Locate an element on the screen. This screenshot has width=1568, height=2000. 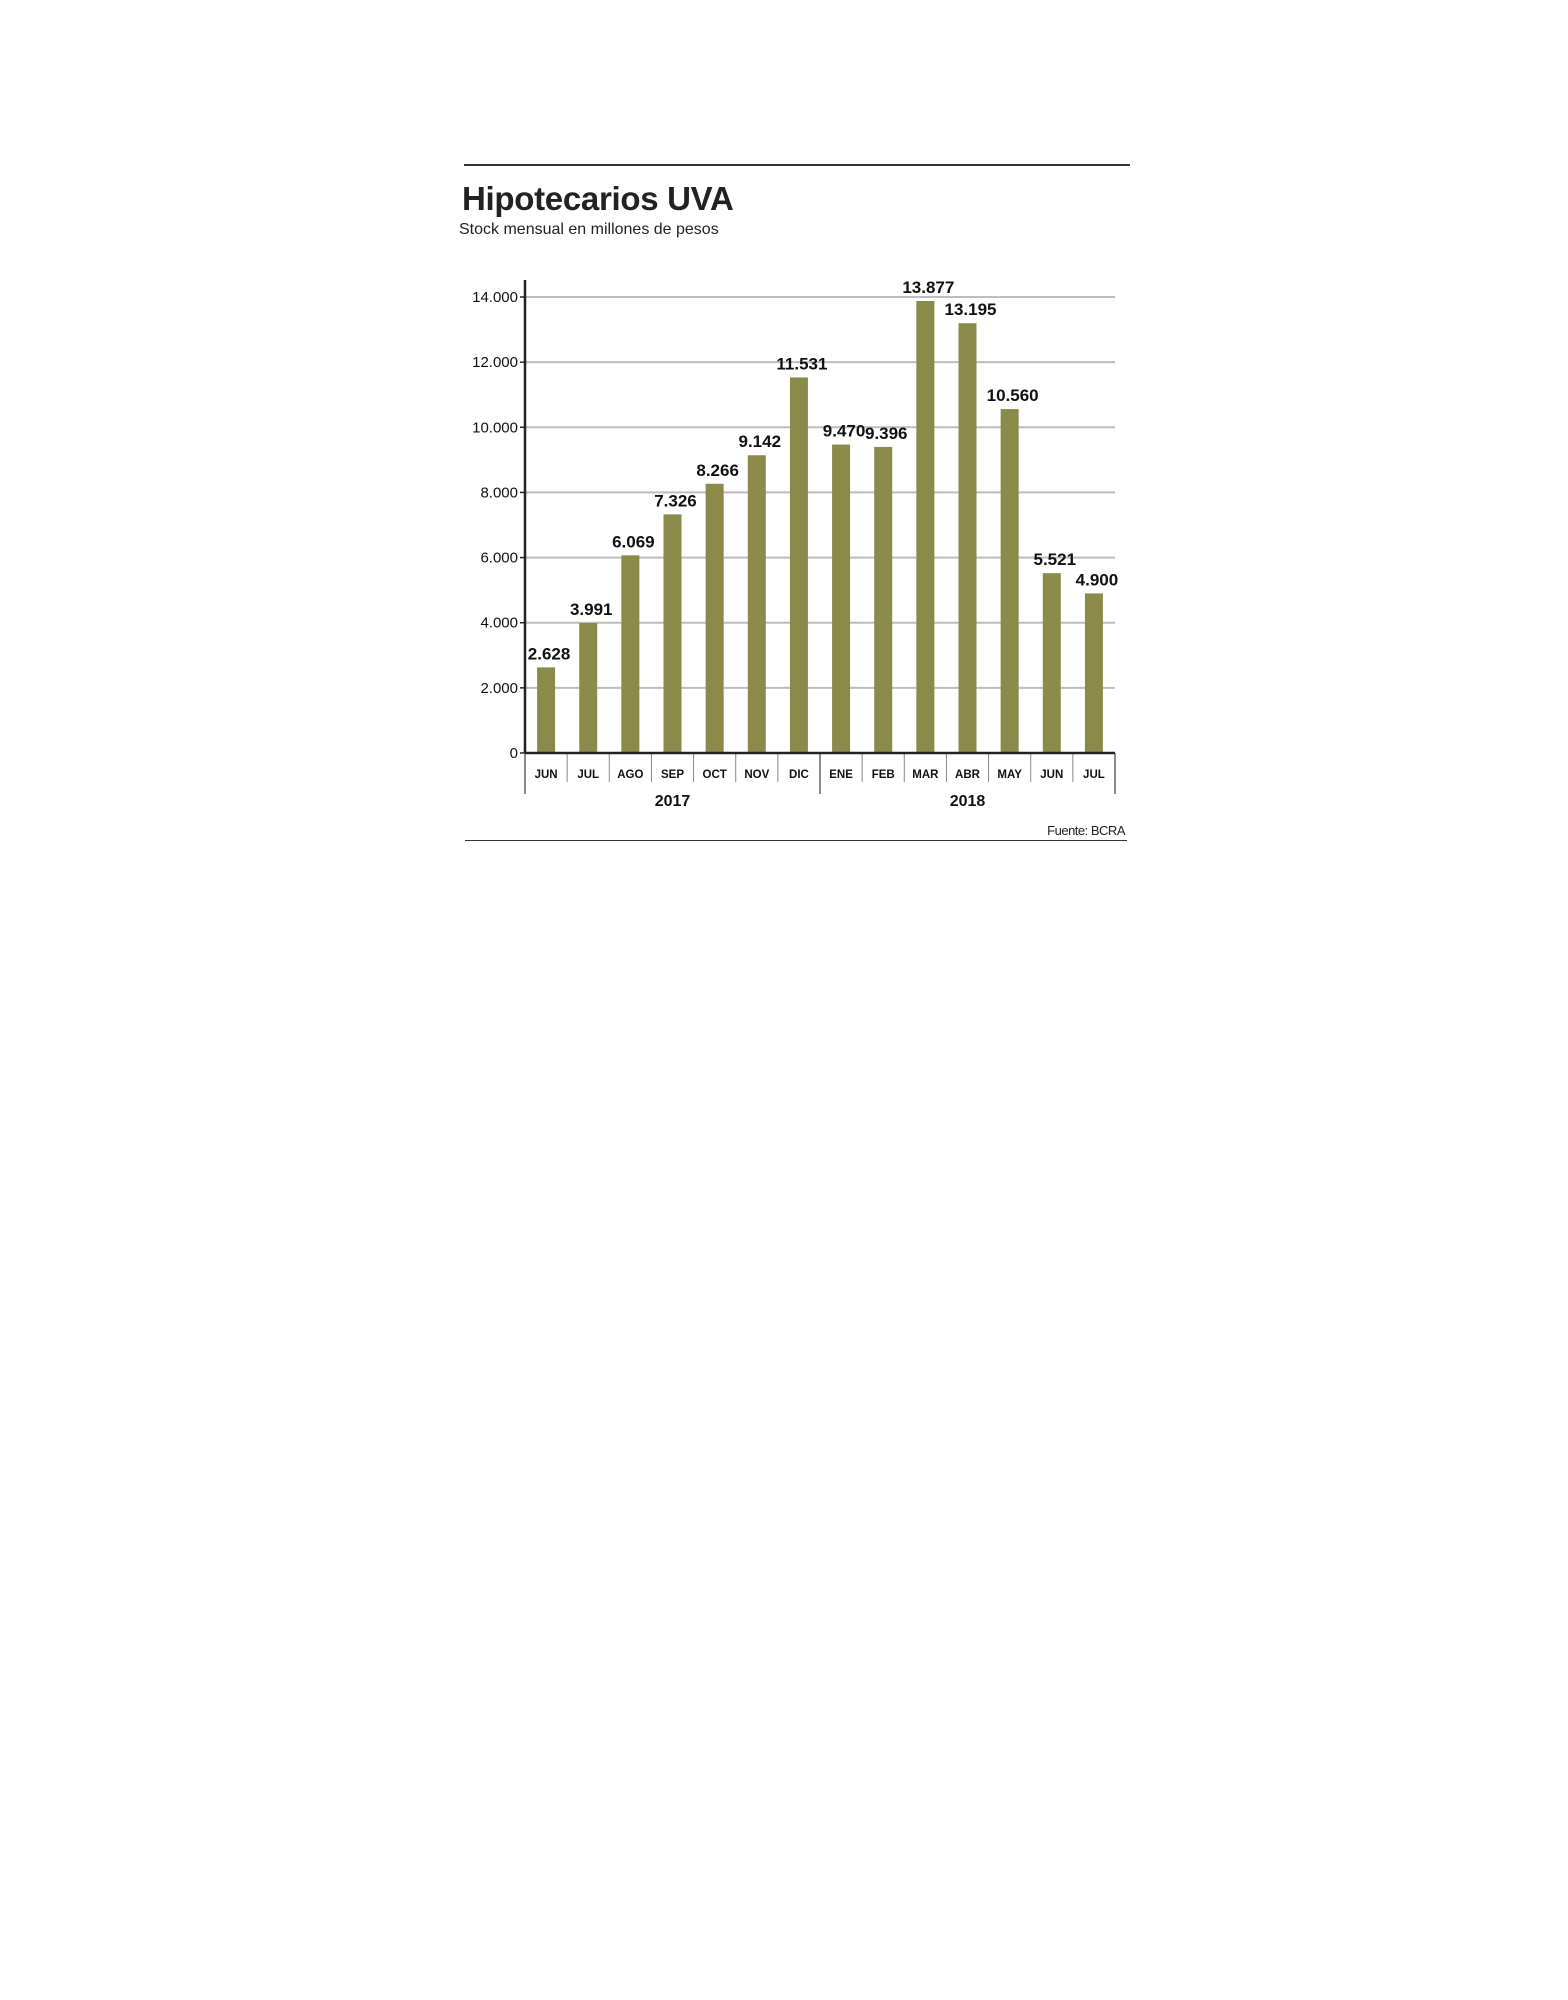
x-tick-label: NOV is located at coordinates (756, 775).